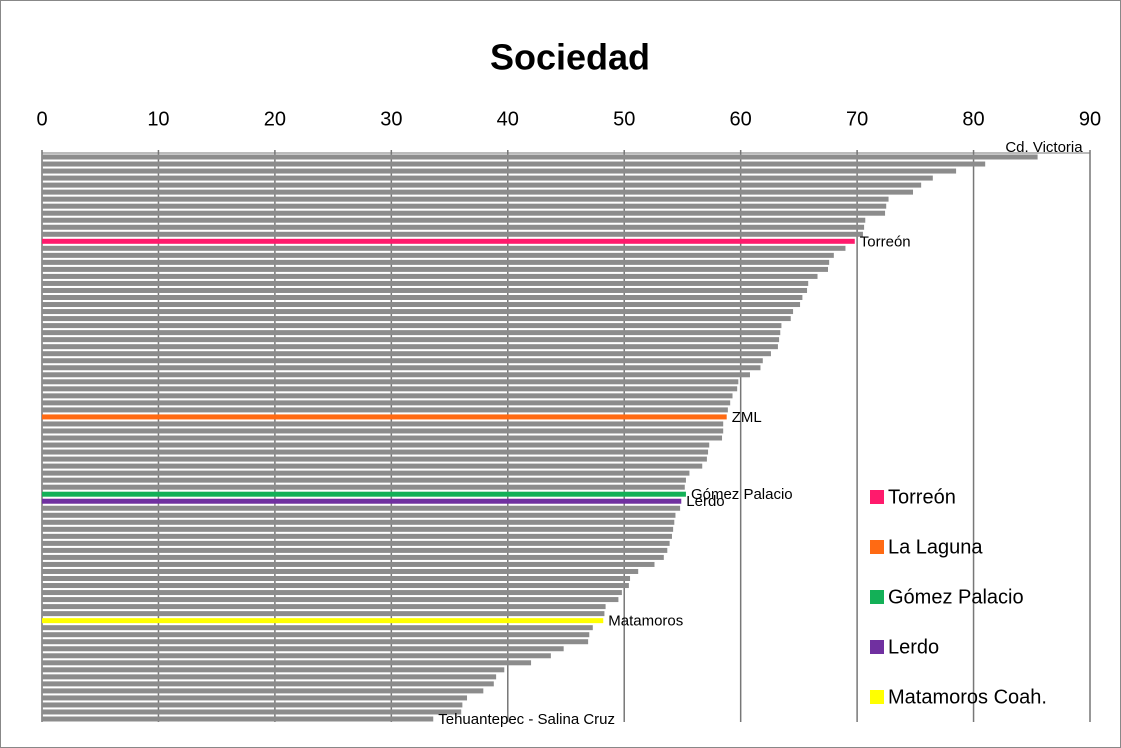  What do you see at coordinates (967, 697) in the screenshot?
I see `legend-label: Matamoros Coah.` at bounding box center [967, 697].